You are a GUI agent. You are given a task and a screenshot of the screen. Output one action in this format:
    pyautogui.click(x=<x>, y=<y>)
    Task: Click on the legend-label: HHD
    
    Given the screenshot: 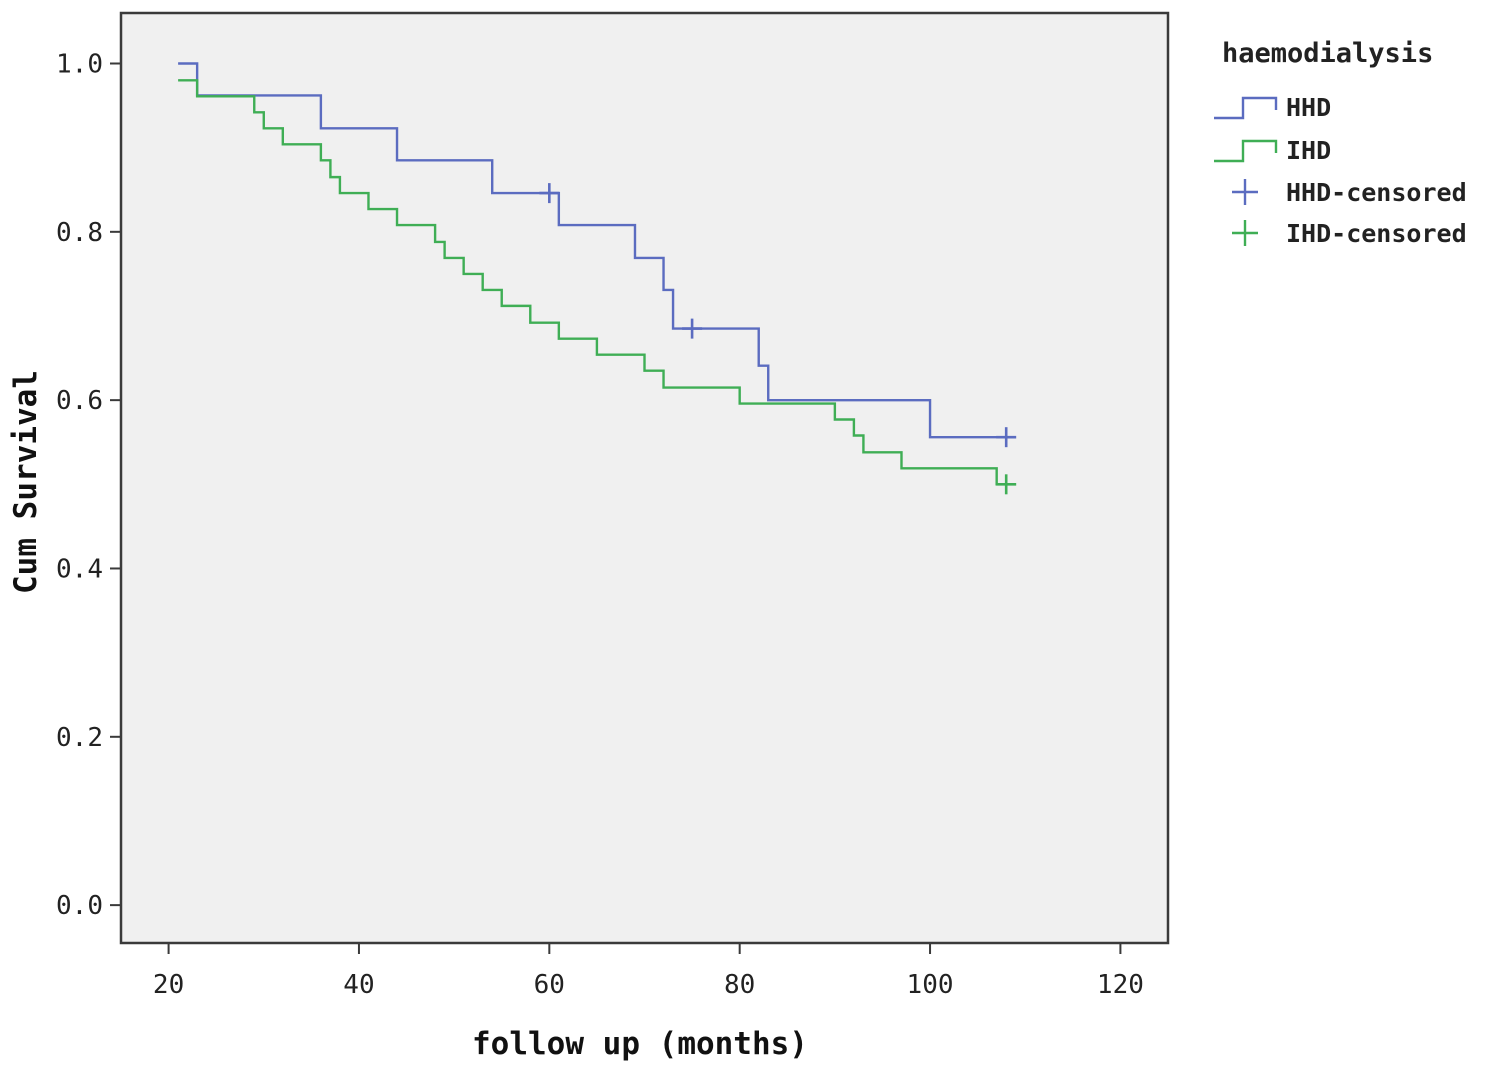 What is the action you would take?
    pyautogui.click(x=1308, y=107)
    